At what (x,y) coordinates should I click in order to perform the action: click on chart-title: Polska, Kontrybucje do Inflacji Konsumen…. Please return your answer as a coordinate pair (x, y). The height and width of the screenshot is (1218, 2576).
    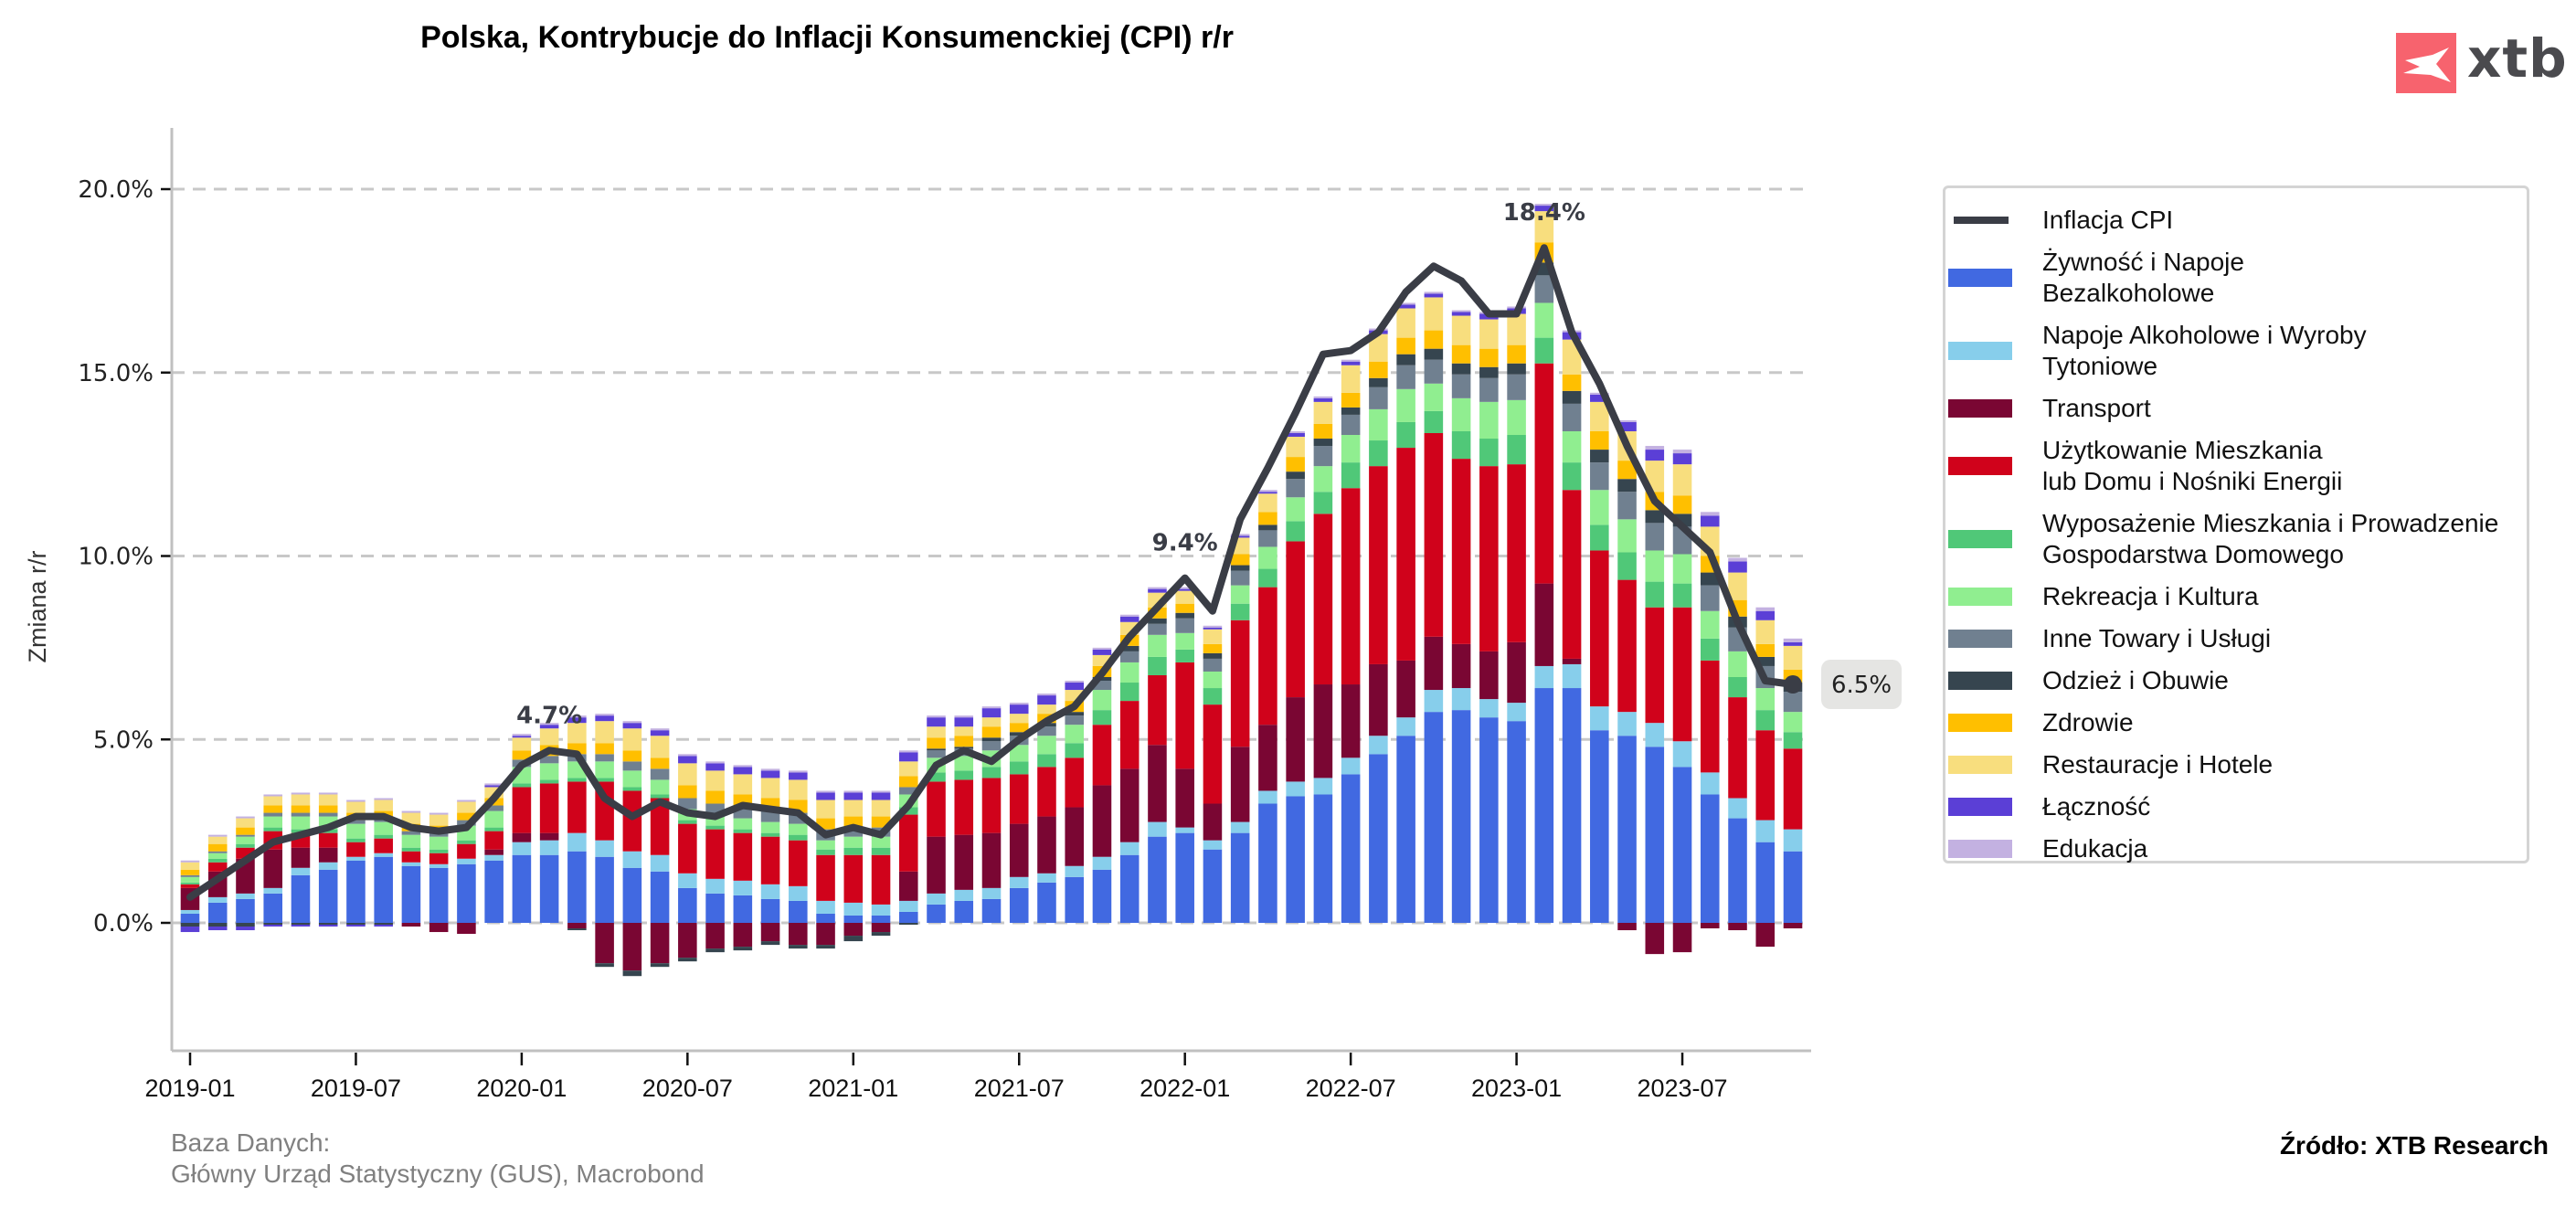
    Looking at the image, I should click on (827, 37).